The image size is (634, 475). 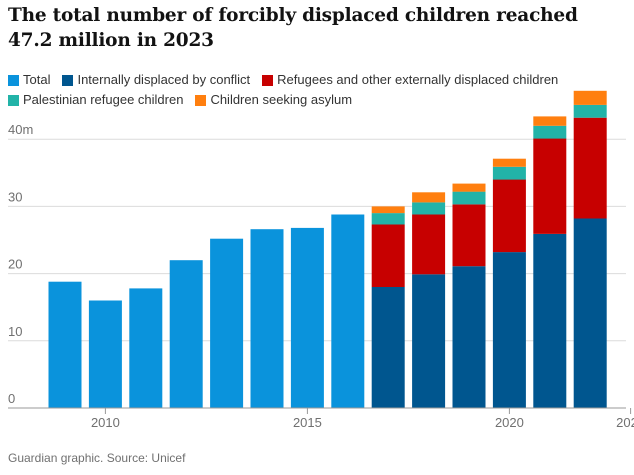 What do you see at coordinates (590, 111) in the screenshot?
I see `bar-palestinian-2022` at bounding box center [590, 111].